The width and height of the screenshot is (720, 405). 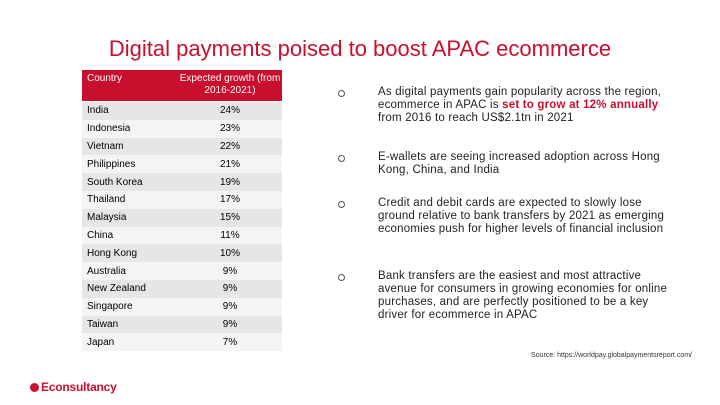 I want to click on logo: Econsultancy, so click(x=73, y=387).